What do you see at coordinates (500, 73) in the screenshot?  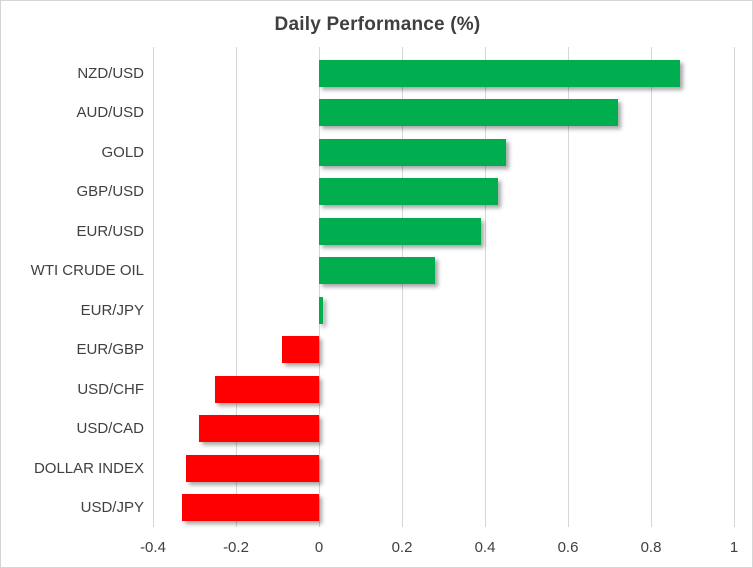 I see `bar-nzd-usd` at bounding box center [500, 73].